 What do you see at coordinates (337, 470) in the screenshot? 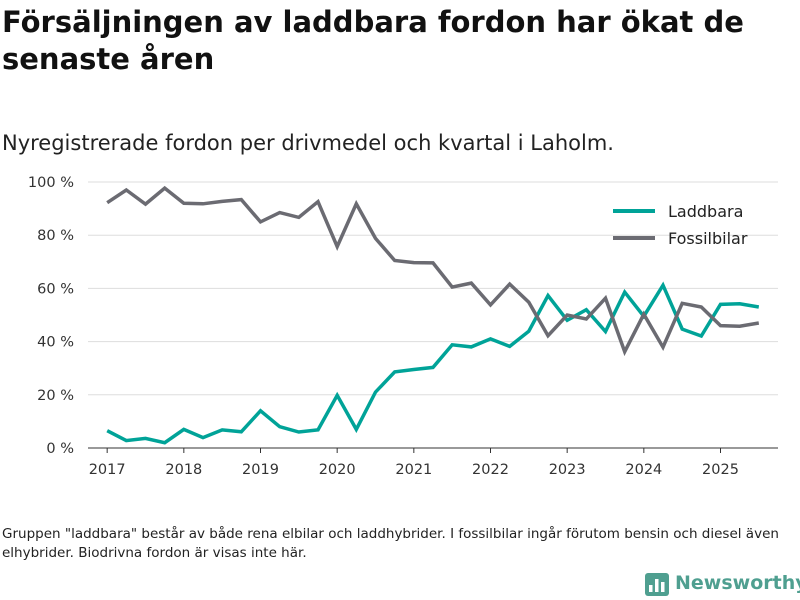
I see `x-tick-label: 2020` at bounding box center [337, 470].